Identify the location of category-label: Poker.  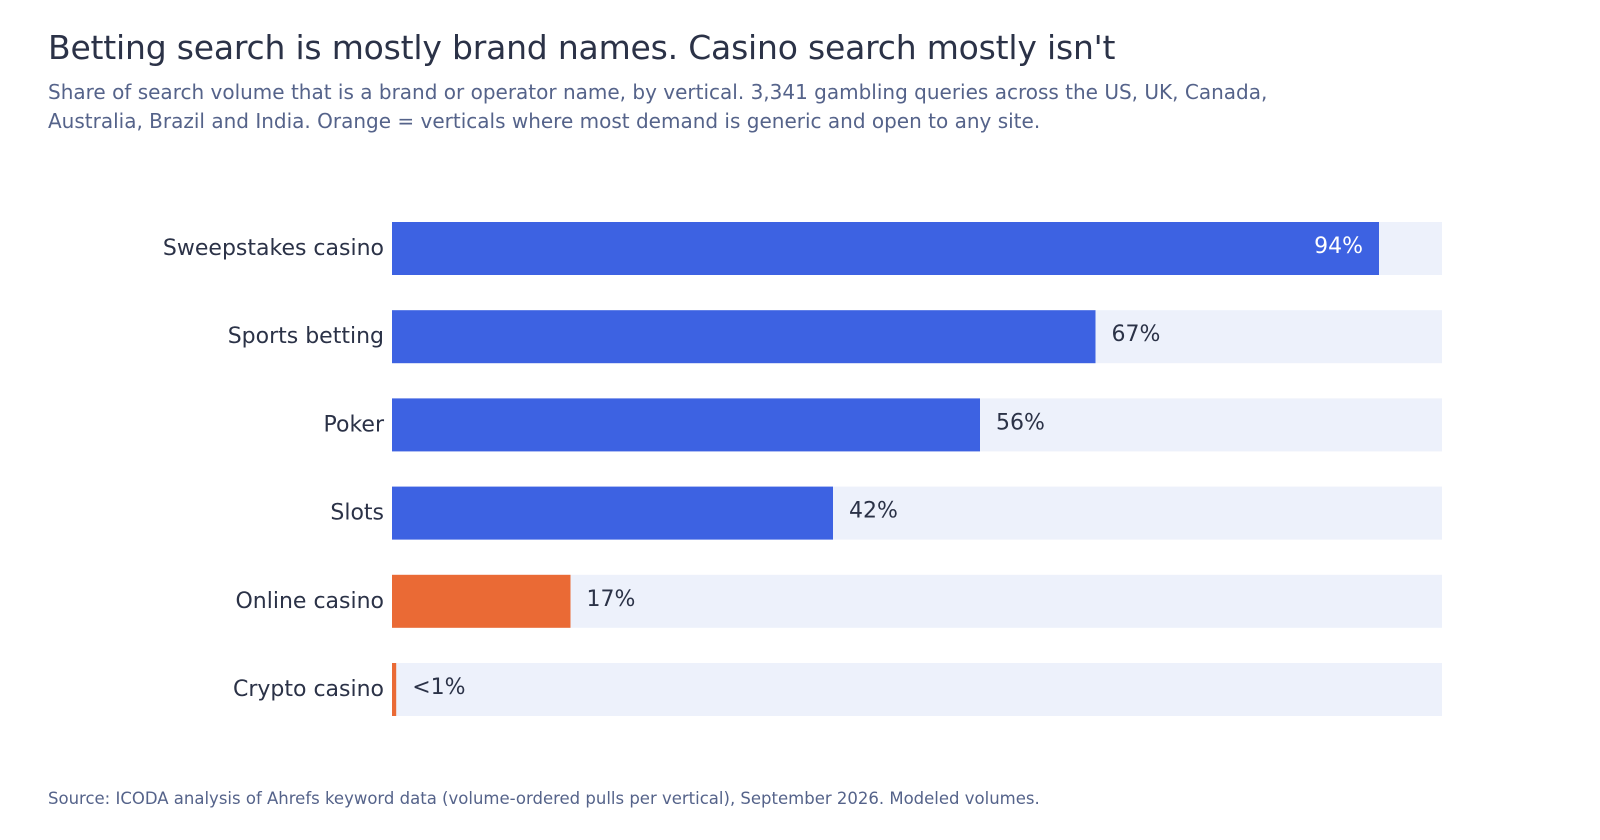
(354, 424).